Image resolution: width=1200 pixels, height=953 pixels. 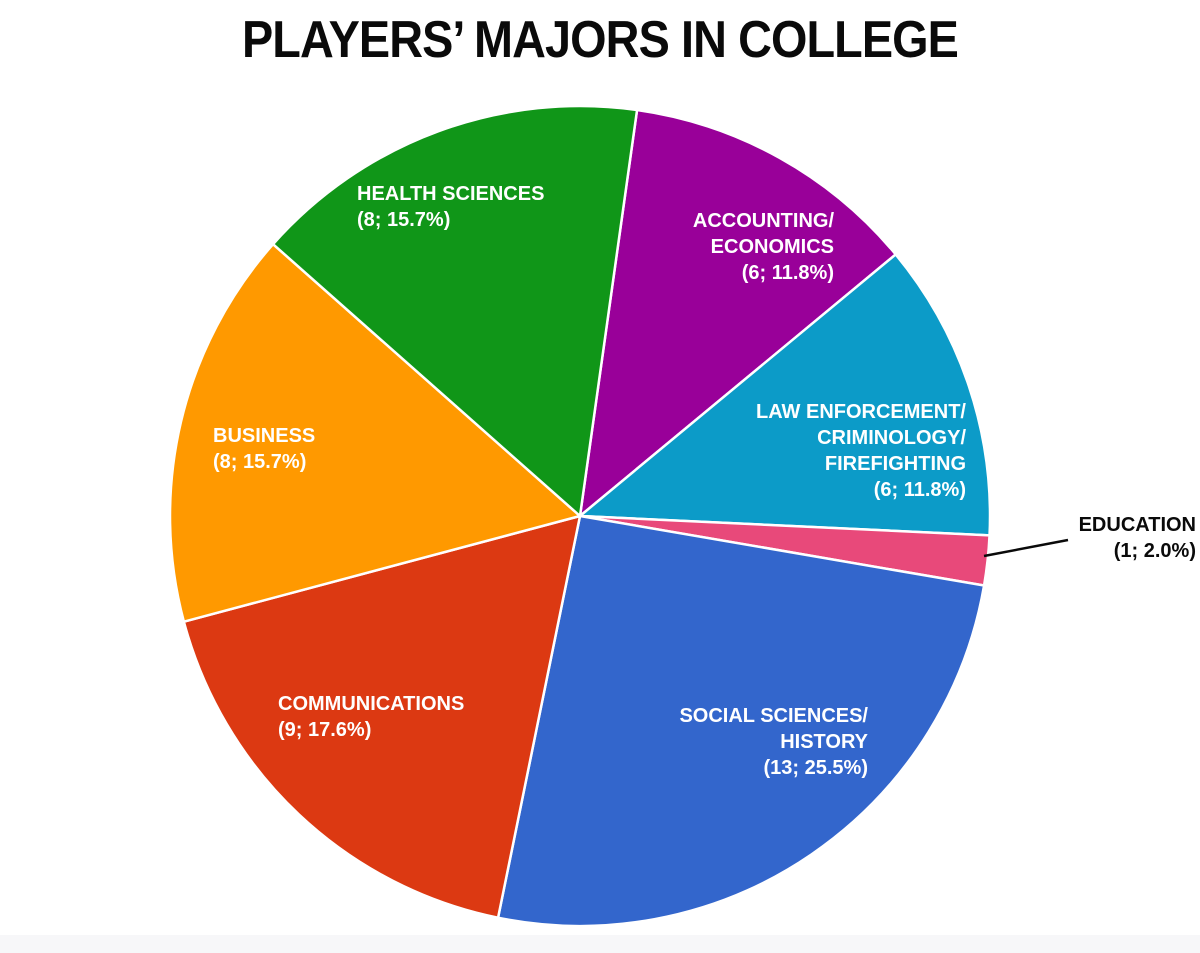 I want to click on label-accounting-economics: ACCOUNTING/ ECONOMICS (6; 11.8%), so click(x=763, y=247).